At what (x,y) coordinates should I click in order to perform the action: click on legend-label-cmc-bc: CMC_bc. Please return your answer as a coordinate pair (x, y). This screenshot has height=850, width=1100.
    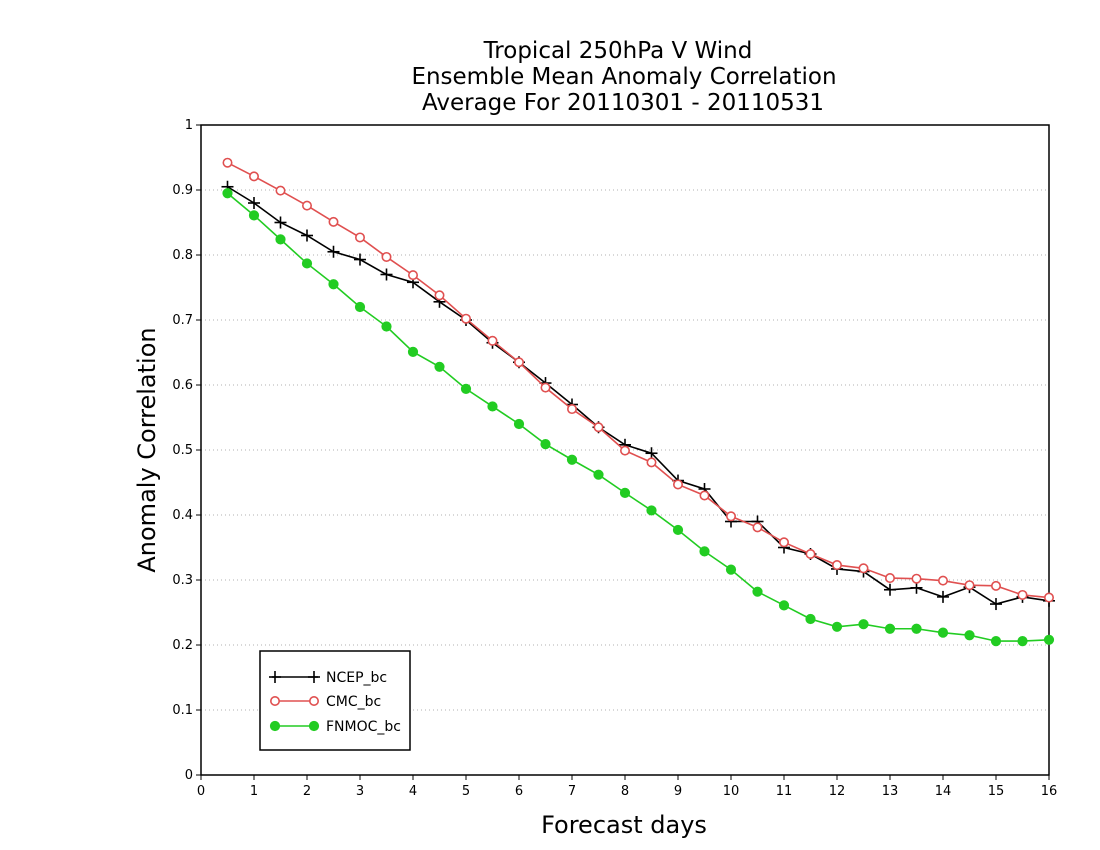
    Looking at the image, I should click on (353, 702).